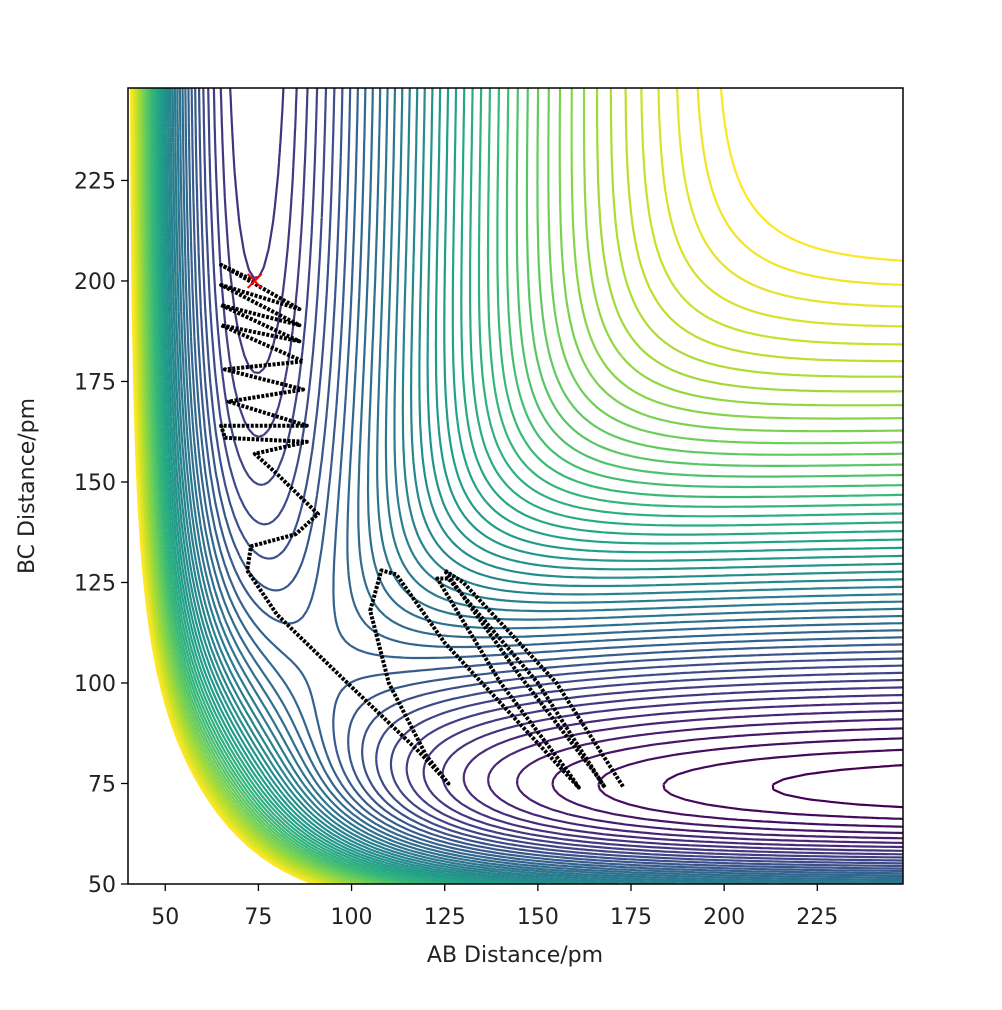  Describe the element at coordinates (102, 784) in the screenshot. I see `y-tick-label: 75` at that location.